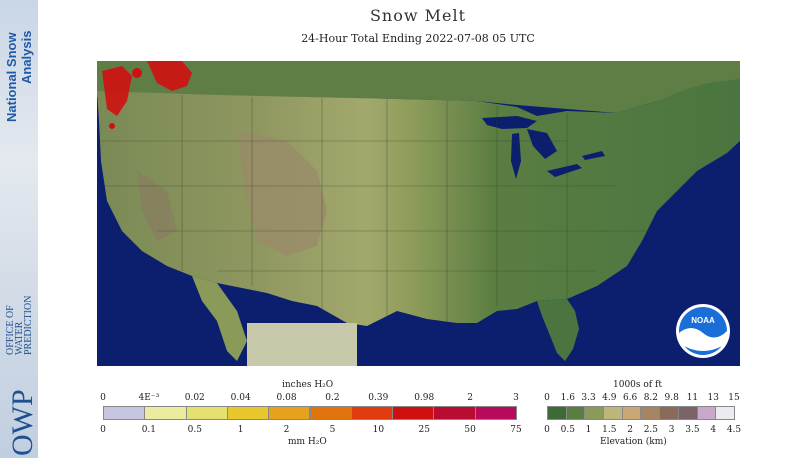 The image size is (801, 458). What do you see at coordinates (567, 398) in the screenshot?
I see `elev-top-tick: 1.6` at bounding box center [567, 398].